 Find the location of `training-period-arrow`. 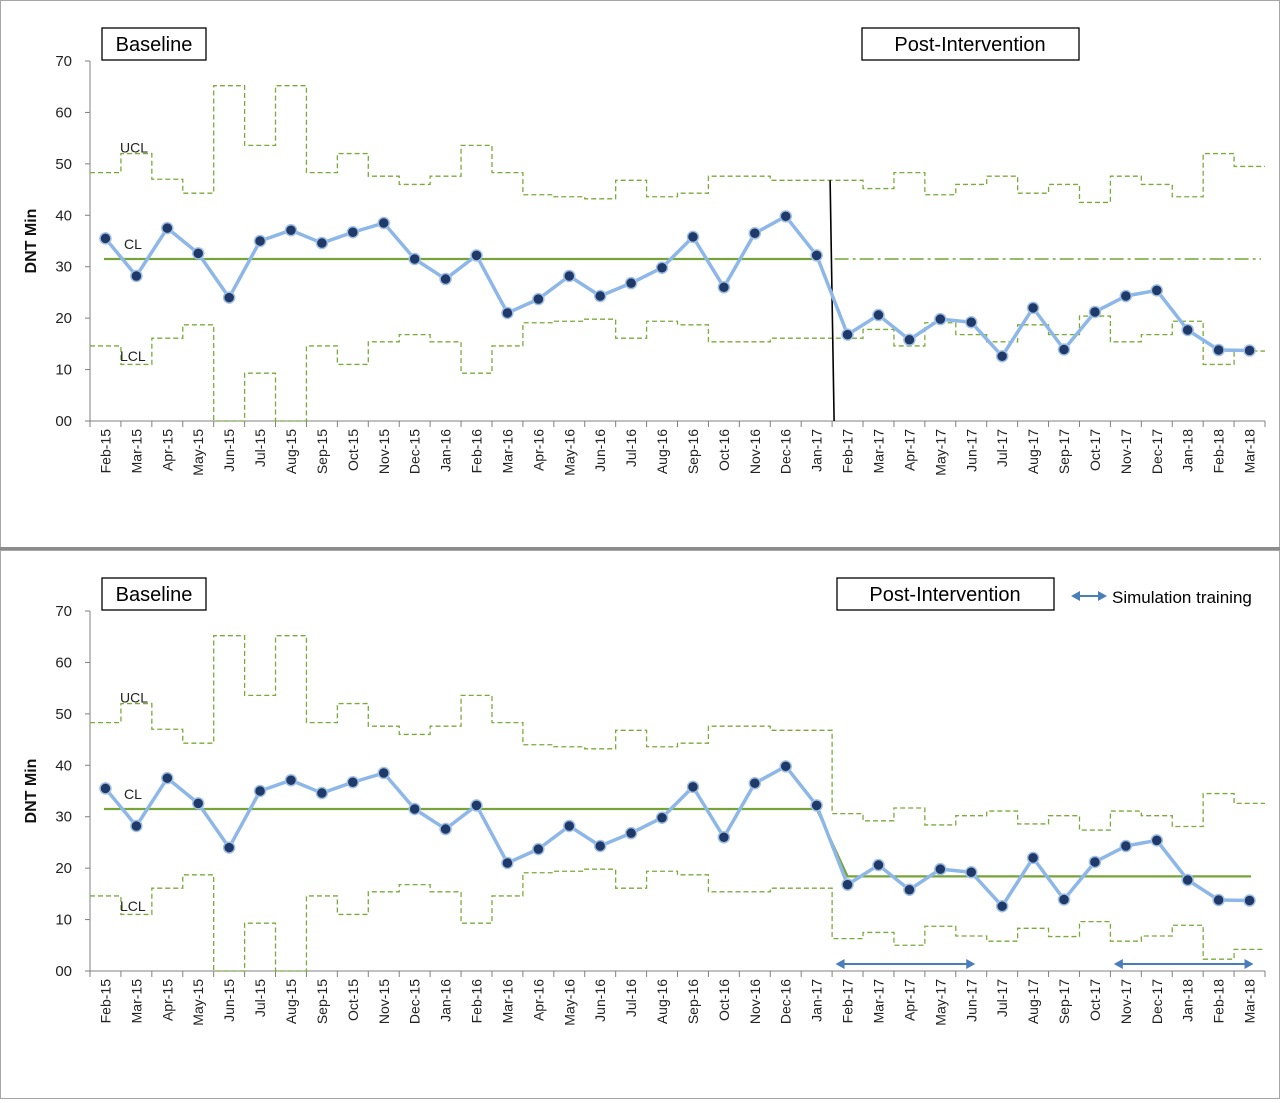

training-period-arrow is located at coordinates (905, 964).